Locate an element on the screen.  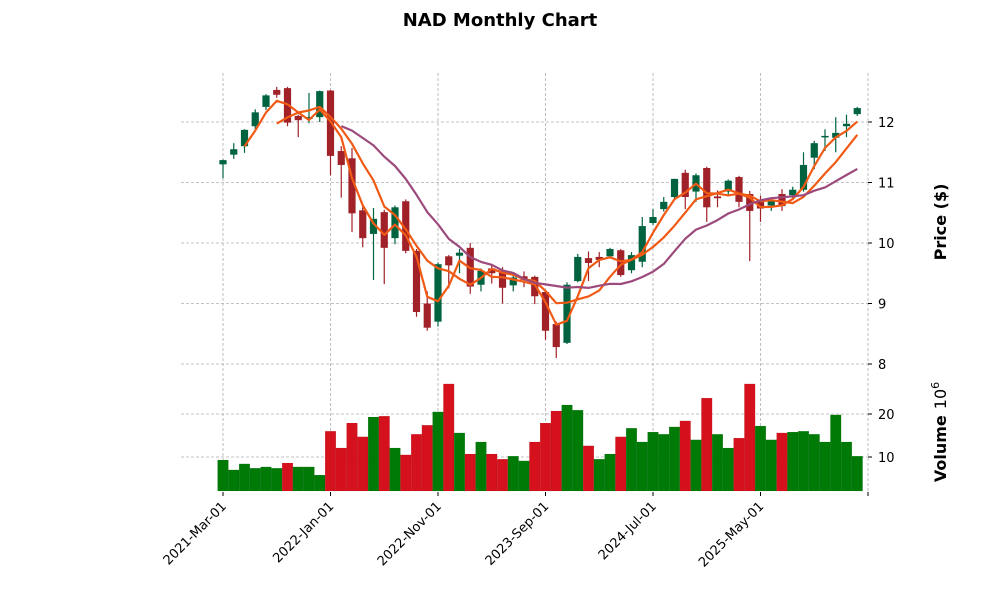
price-tick-label: 9 is located at coordinates (882, 305).